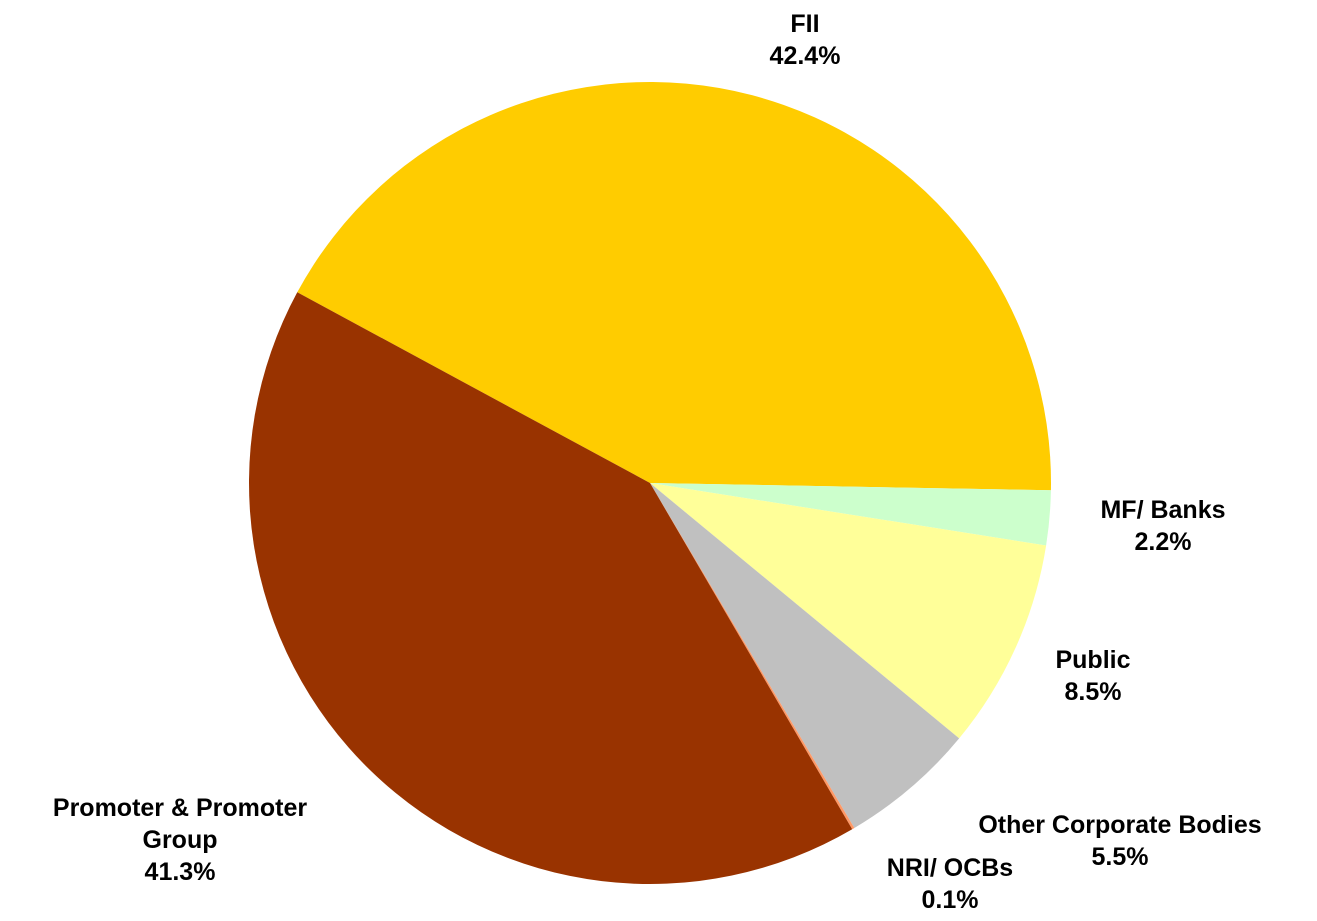  Describe the element at coordinates (1118, 841) in the screenshot. I see `slice-label: Other Corporate Bodies 5.5%` at that location.